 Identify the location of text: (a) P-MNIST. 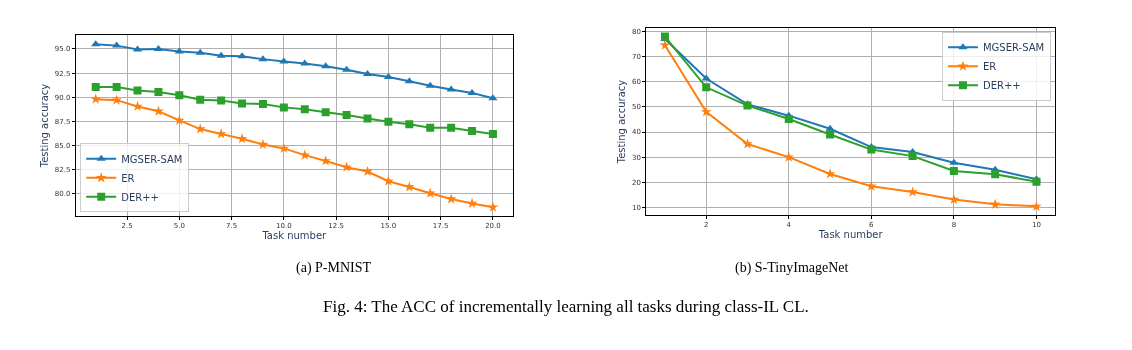
(334, 268).